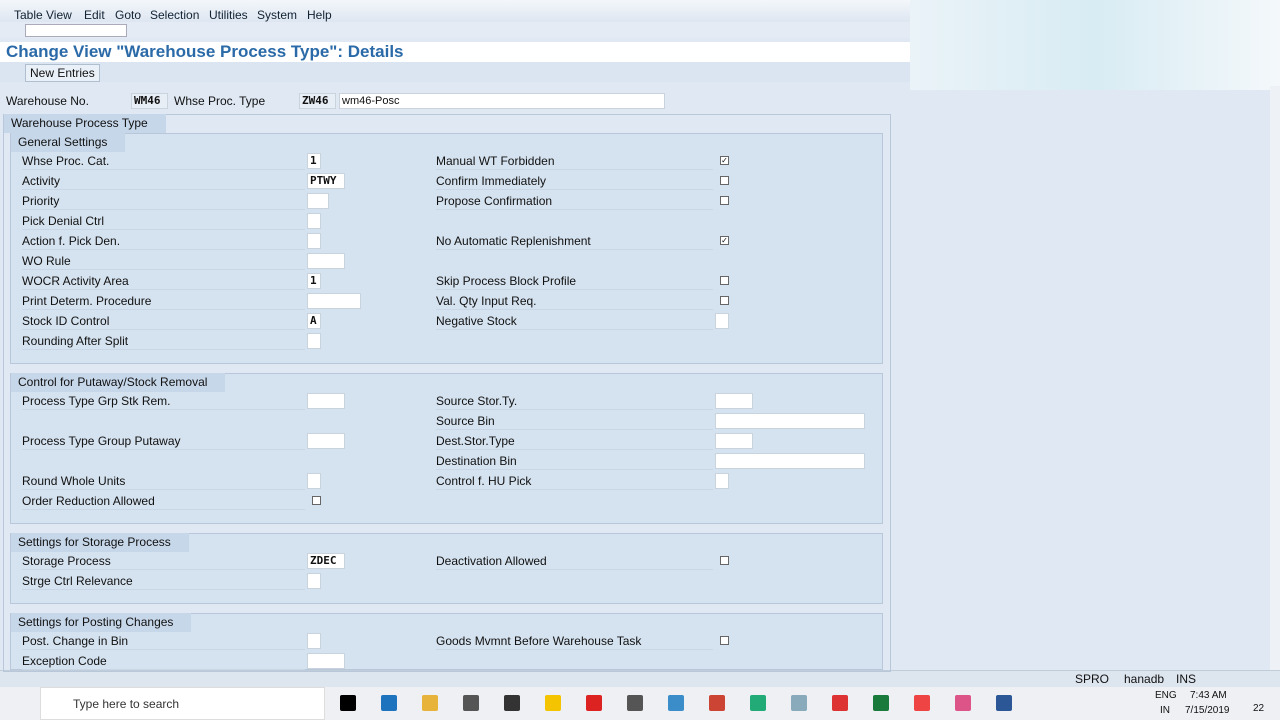  Describe the element at coordinates (574, 301) in the screenshot. I see `field-label: Val. Qty Input Req.` at that location.